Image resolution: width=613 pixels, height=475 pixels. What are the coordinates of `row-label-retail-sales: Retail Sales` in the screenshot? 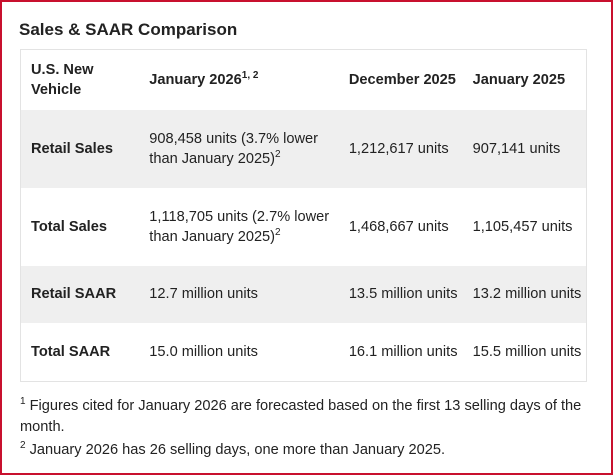 It's located at (80, 149).